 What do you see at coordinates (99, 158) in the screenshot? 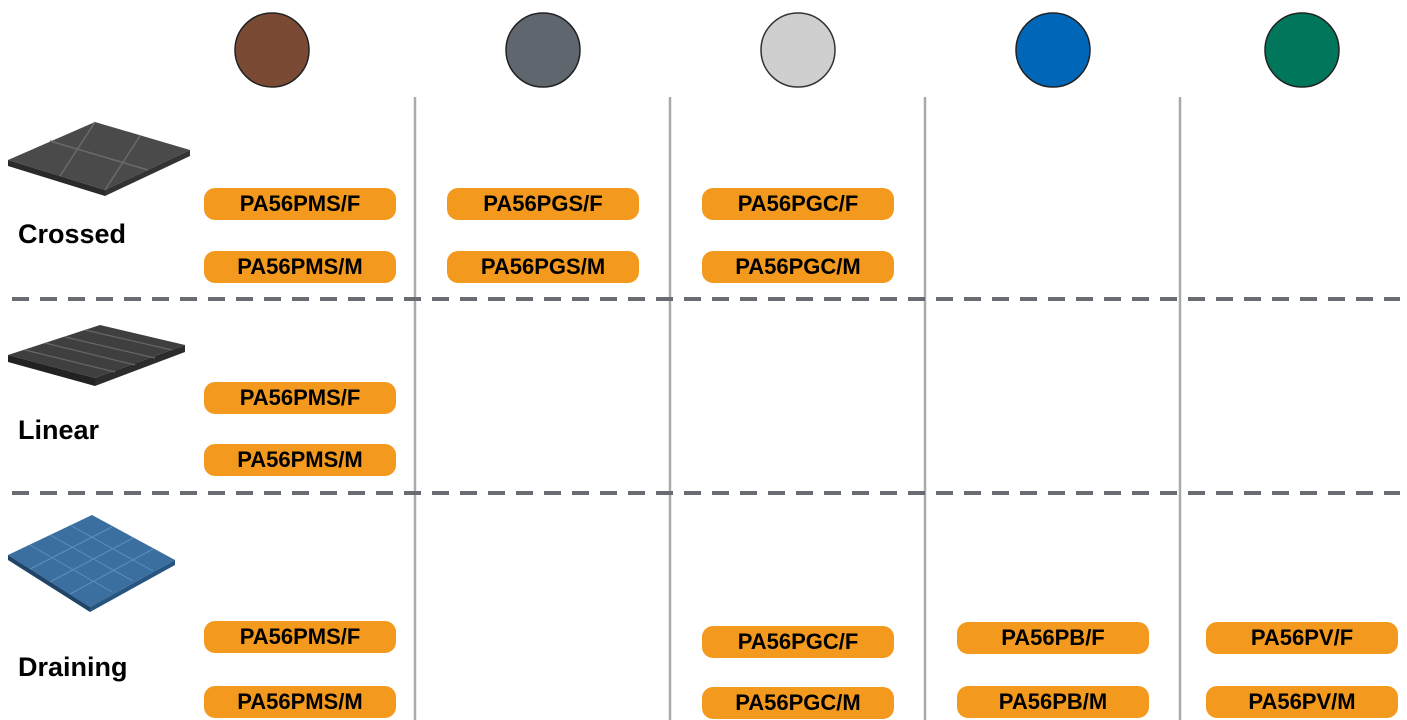
I see `tile-crossed` at bounding box center [99, 158].